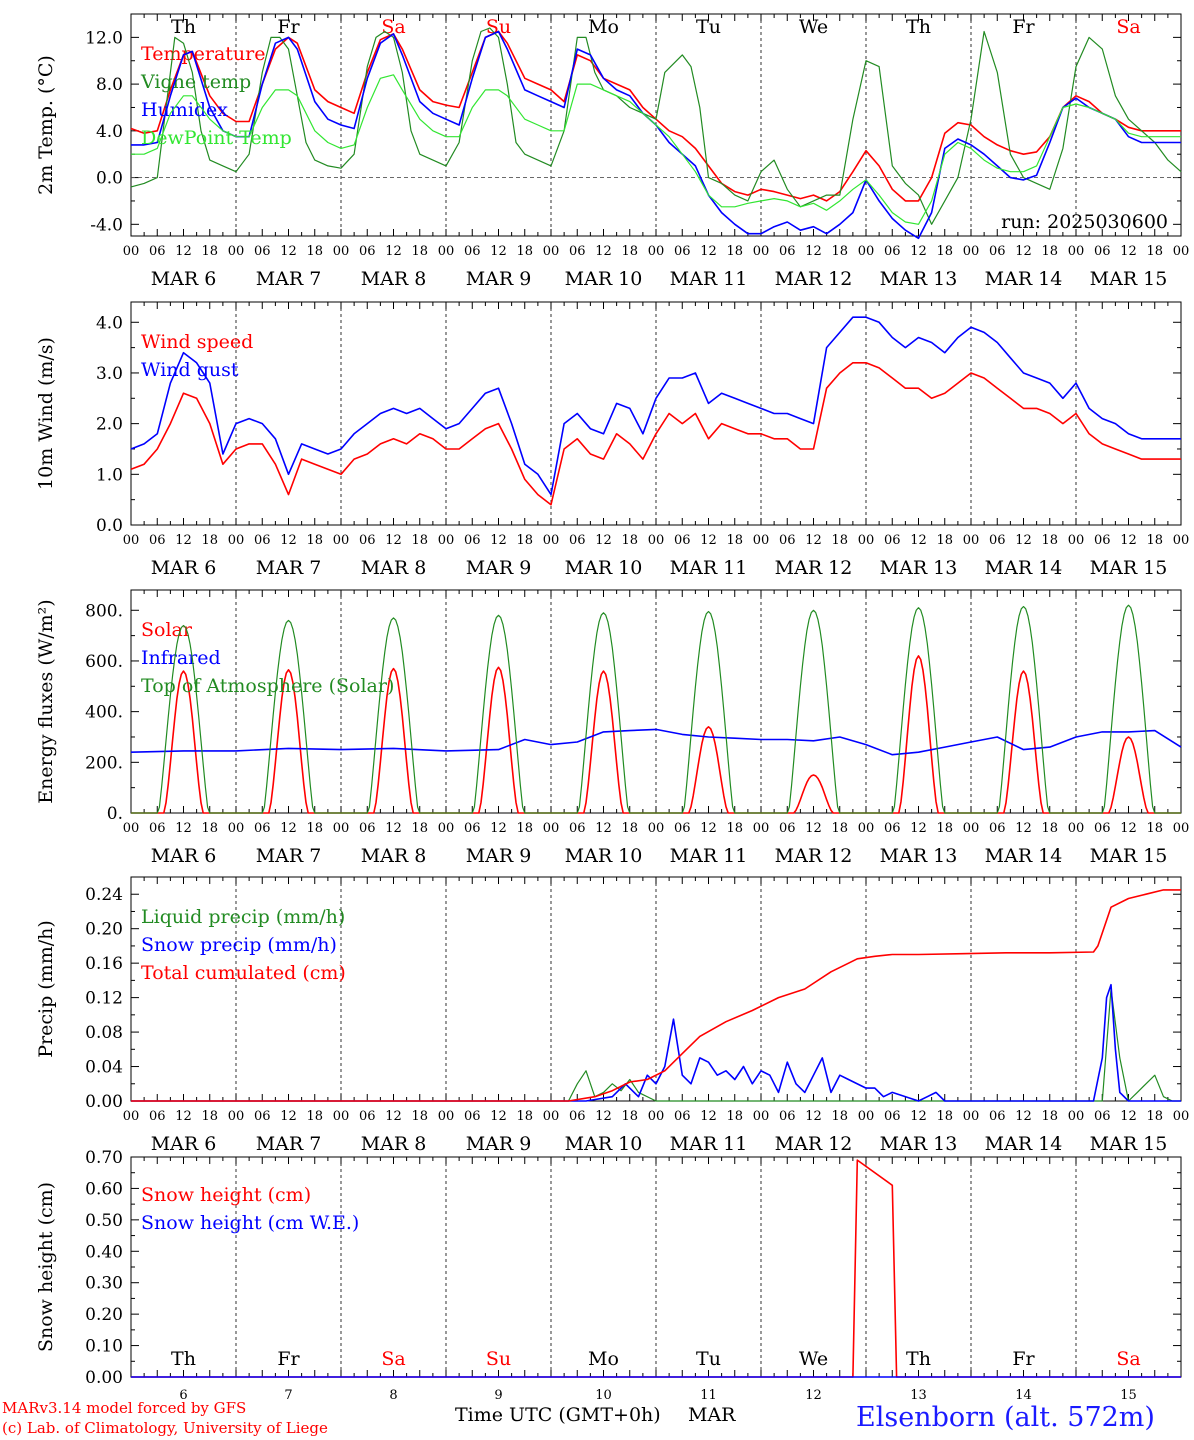 Image resolution: width=1194 pixels, height=1440 pixels. I want to click on y-tick-label: 0.24, so click(104, 895).